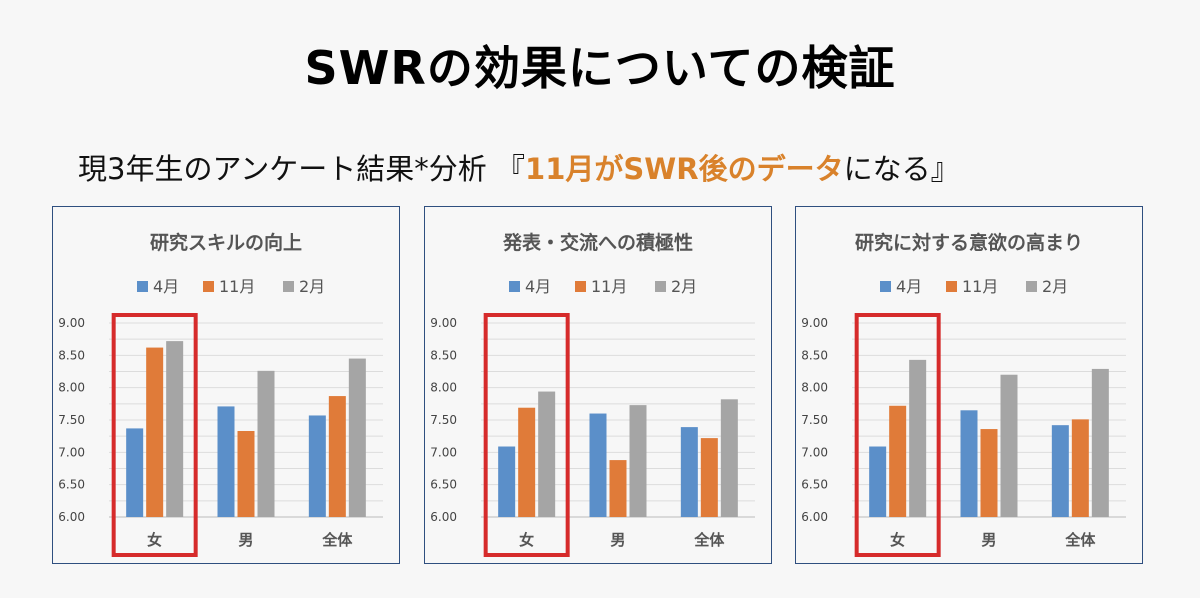 The image size is (1200, 598). What do you see at coordinates (969, 242) in the screenshot?
I see `chart-title: 研究に対する意欲の高まり` at bounding box center [969, 242].